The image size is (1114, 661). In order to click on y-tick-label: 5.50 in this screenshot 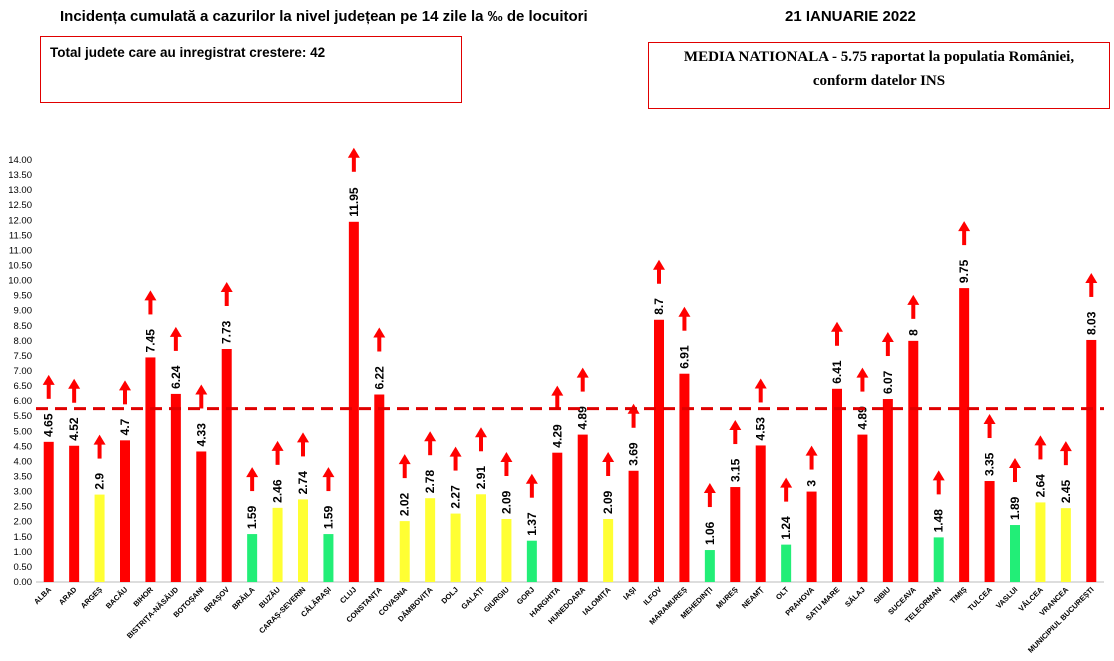, I will do `click(23, 416)`.